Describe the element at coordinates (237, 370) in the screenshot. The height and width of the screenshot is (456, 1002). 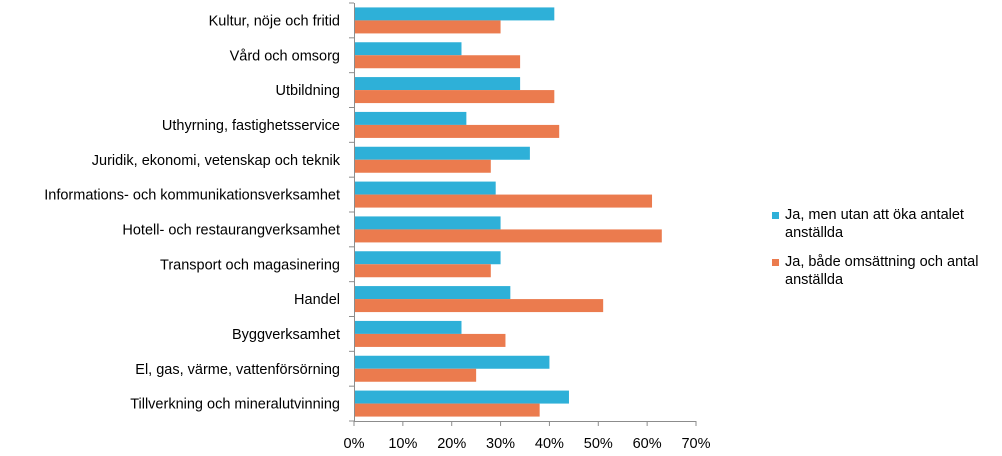
I see `category-label-11: El, gas, värme, vattenförsörning` at that location.